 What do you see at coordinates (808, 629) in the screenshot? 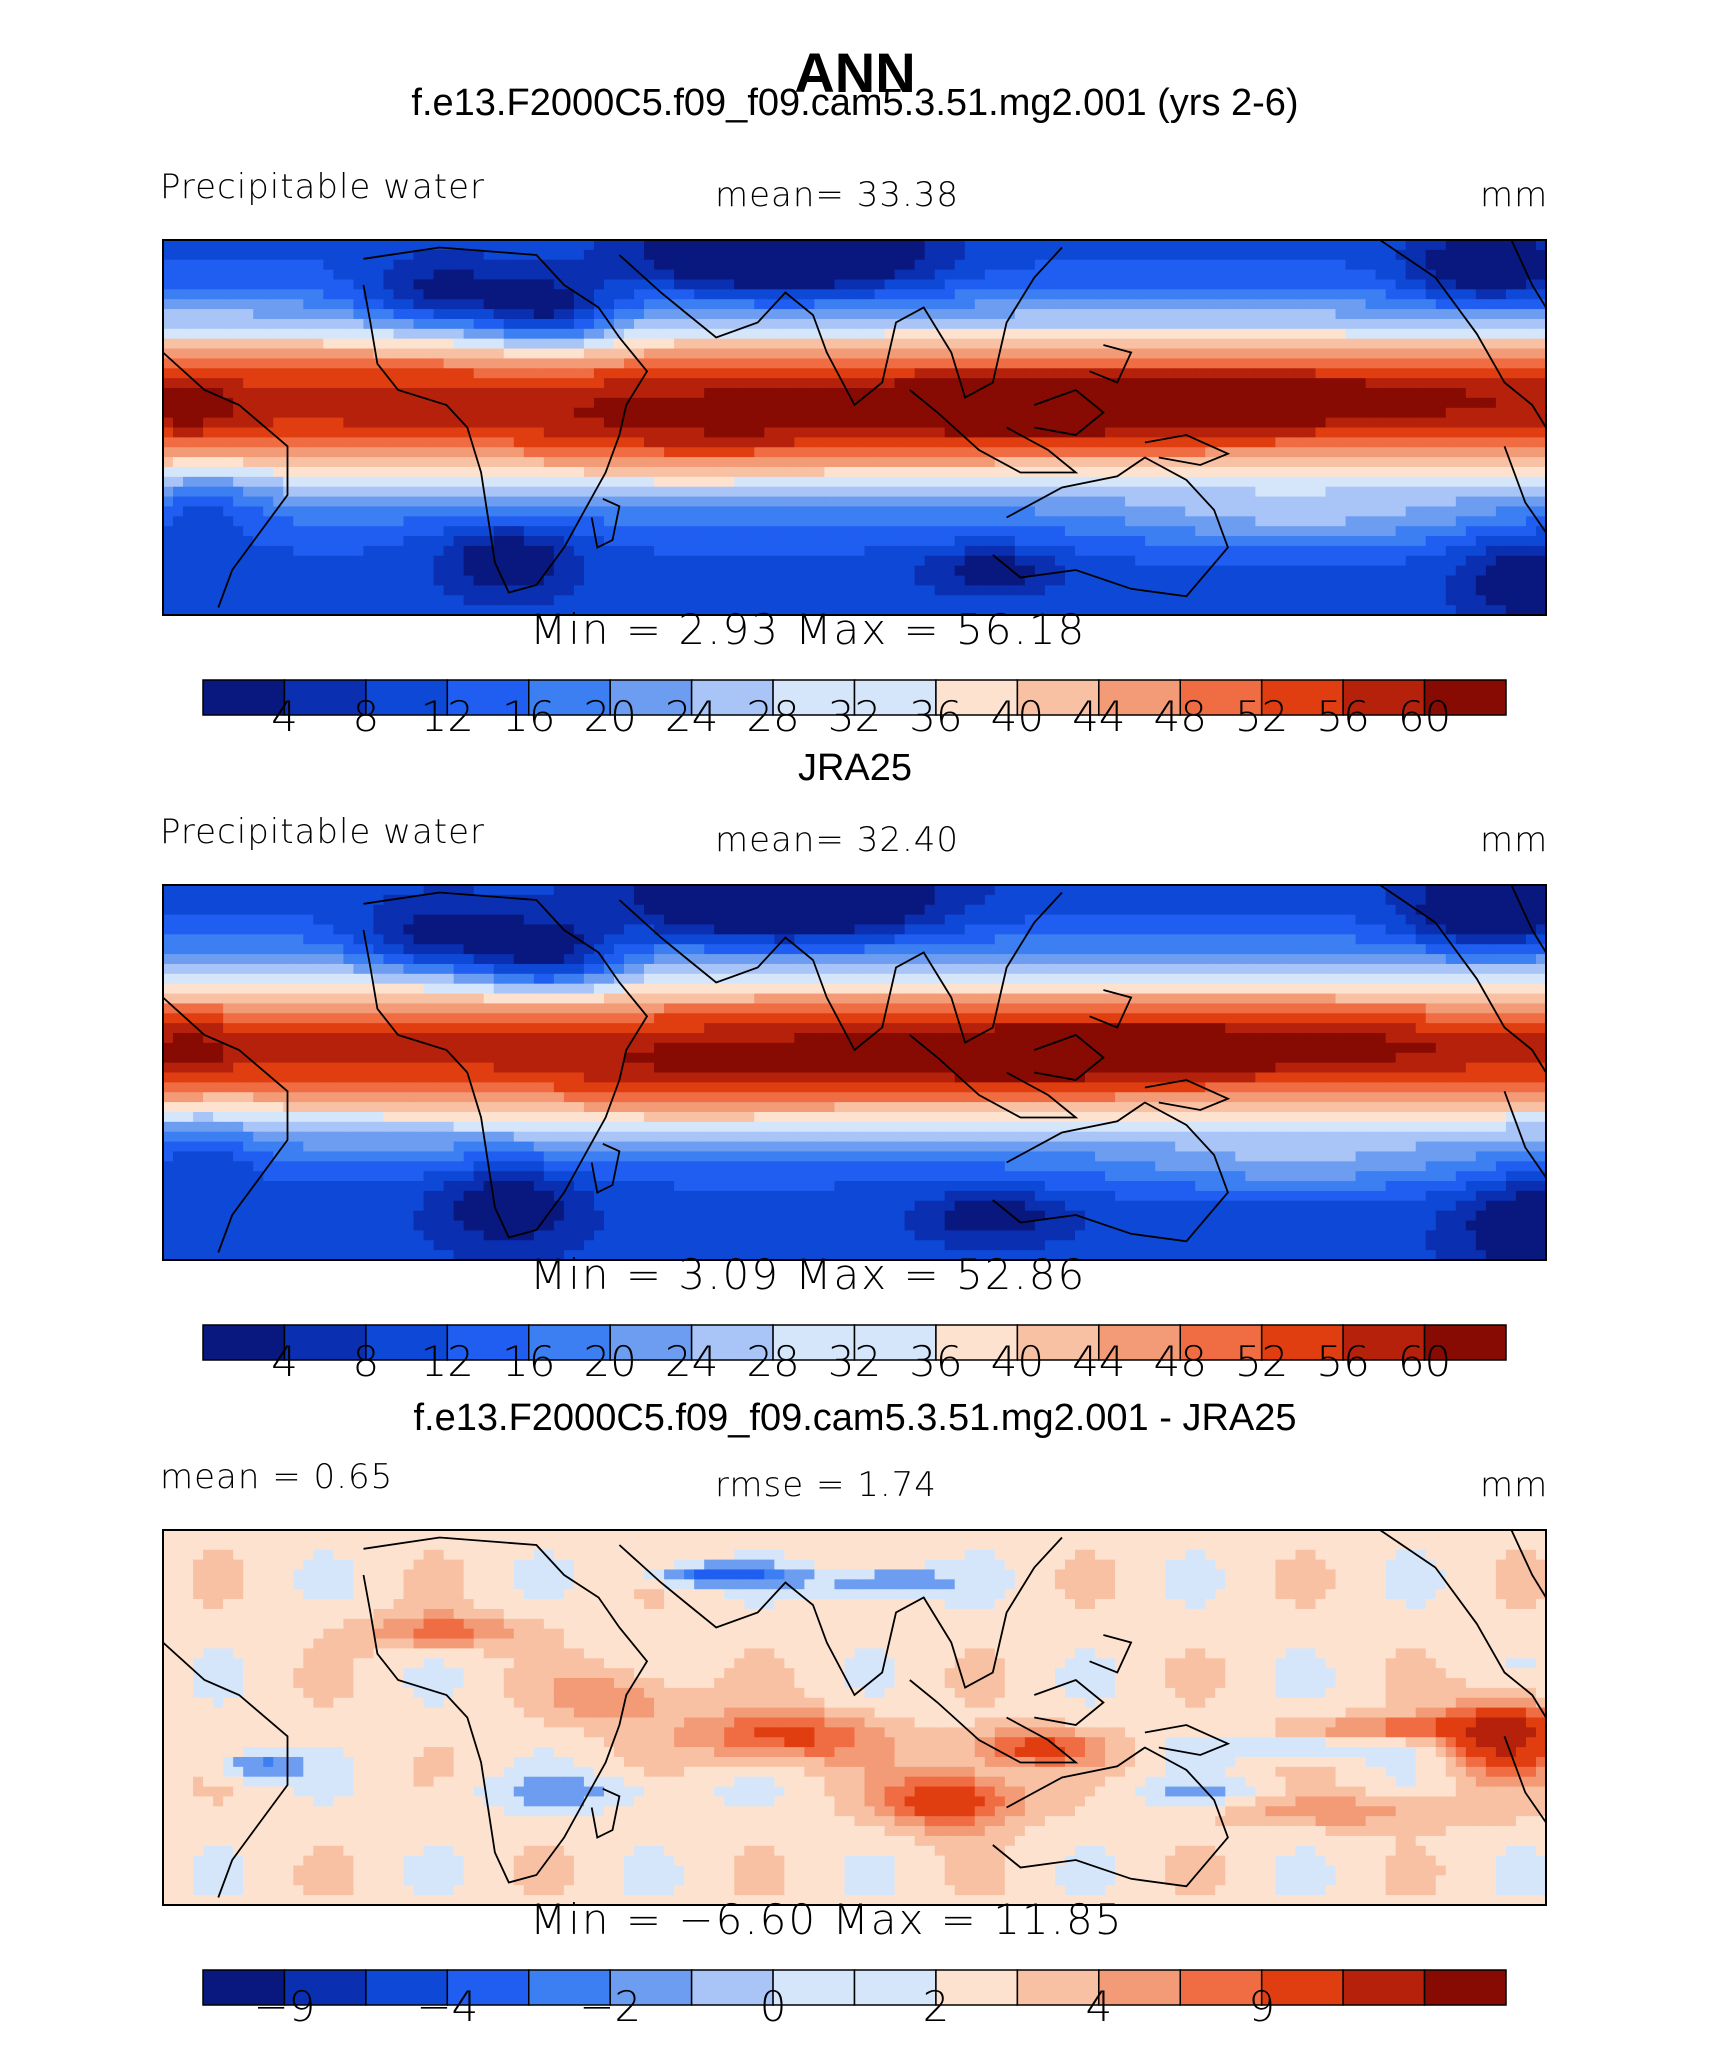
I see `min-max-1: Min = 2.93 Max = 56.18` at bounding box center [808, 629].